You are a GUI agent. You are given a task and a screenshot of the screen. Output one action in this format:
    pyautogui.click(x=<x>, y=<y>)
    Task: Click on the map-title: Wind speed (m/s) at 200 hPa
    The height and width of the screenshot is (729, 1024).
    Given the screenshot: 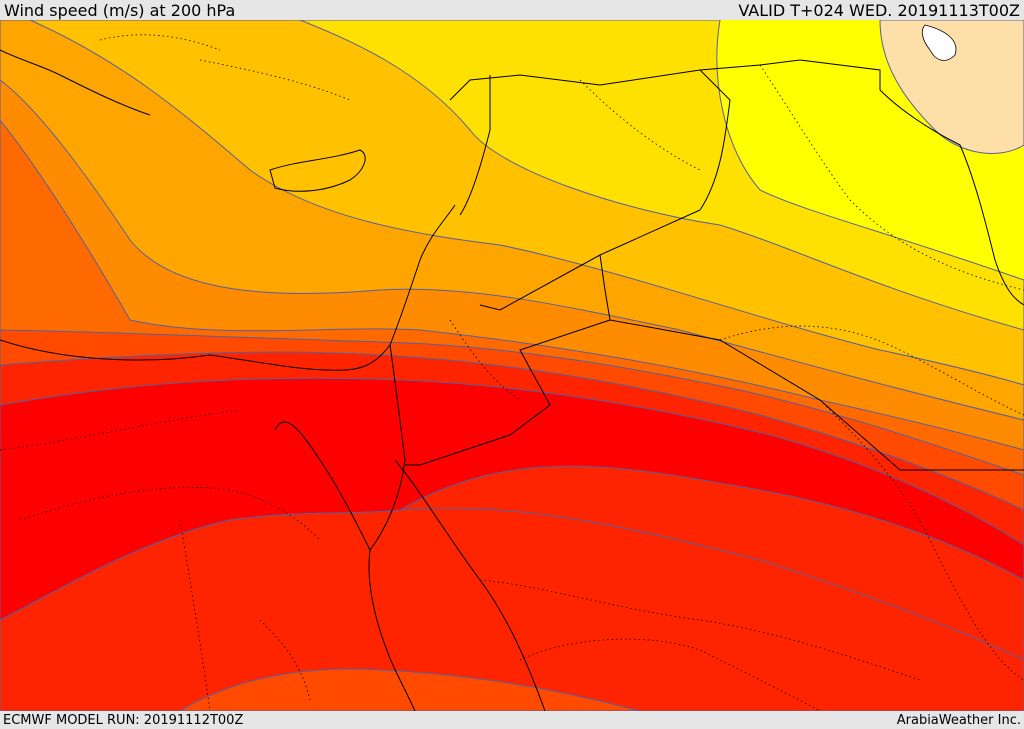 What is the action you would take?
    pyautogui.click(x=120, y=10)
    